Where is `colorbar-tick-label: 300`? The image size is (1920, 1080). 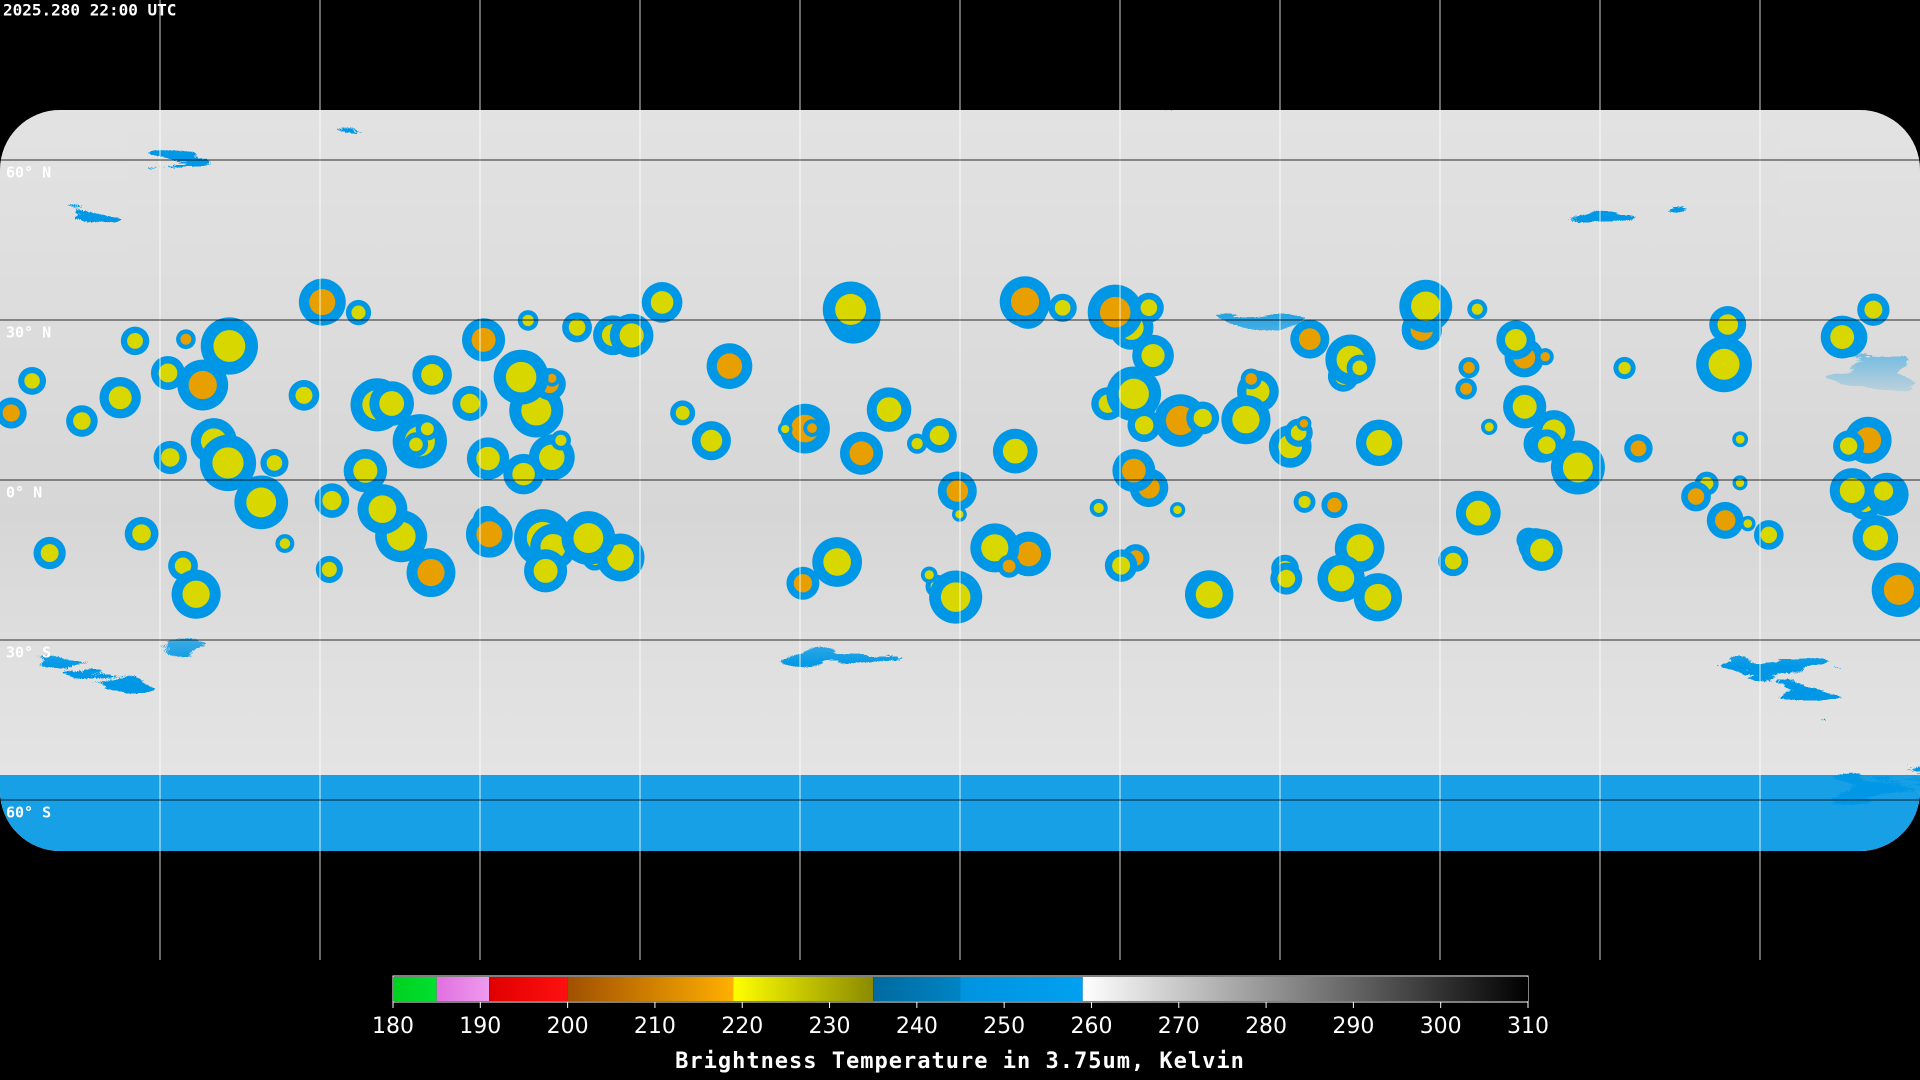
colorbar-tick-label: 300 is located at coordinates (1441, 1026).